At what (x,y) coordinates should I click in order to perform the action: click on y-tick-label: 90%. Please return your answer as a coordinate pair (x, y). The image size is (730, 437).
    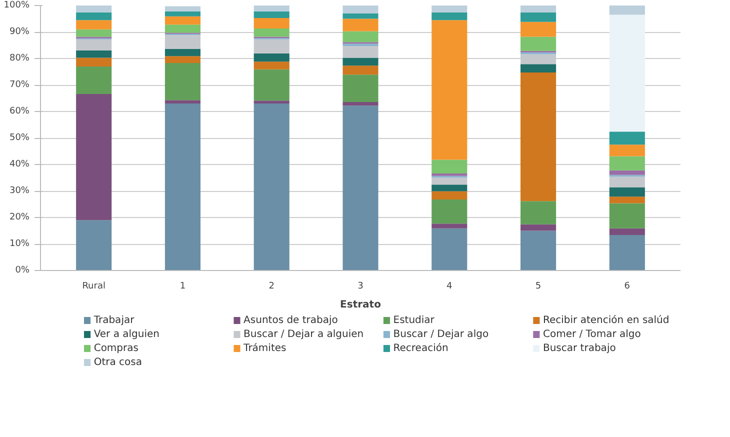
    Looking at the image, I should click on (19, 32).